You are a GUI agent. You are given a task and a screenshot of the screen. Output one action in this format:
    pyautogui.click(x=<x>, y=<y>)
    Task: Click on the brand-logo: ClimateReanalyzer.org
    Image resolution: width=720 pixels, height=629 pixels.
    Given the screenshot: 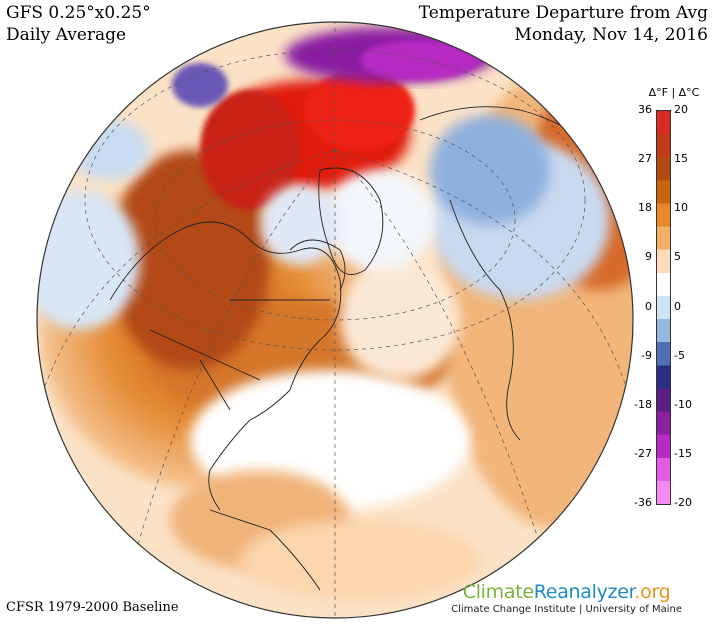 What is the action you would take?
    pyautogui.click(x=566, y=592)
    